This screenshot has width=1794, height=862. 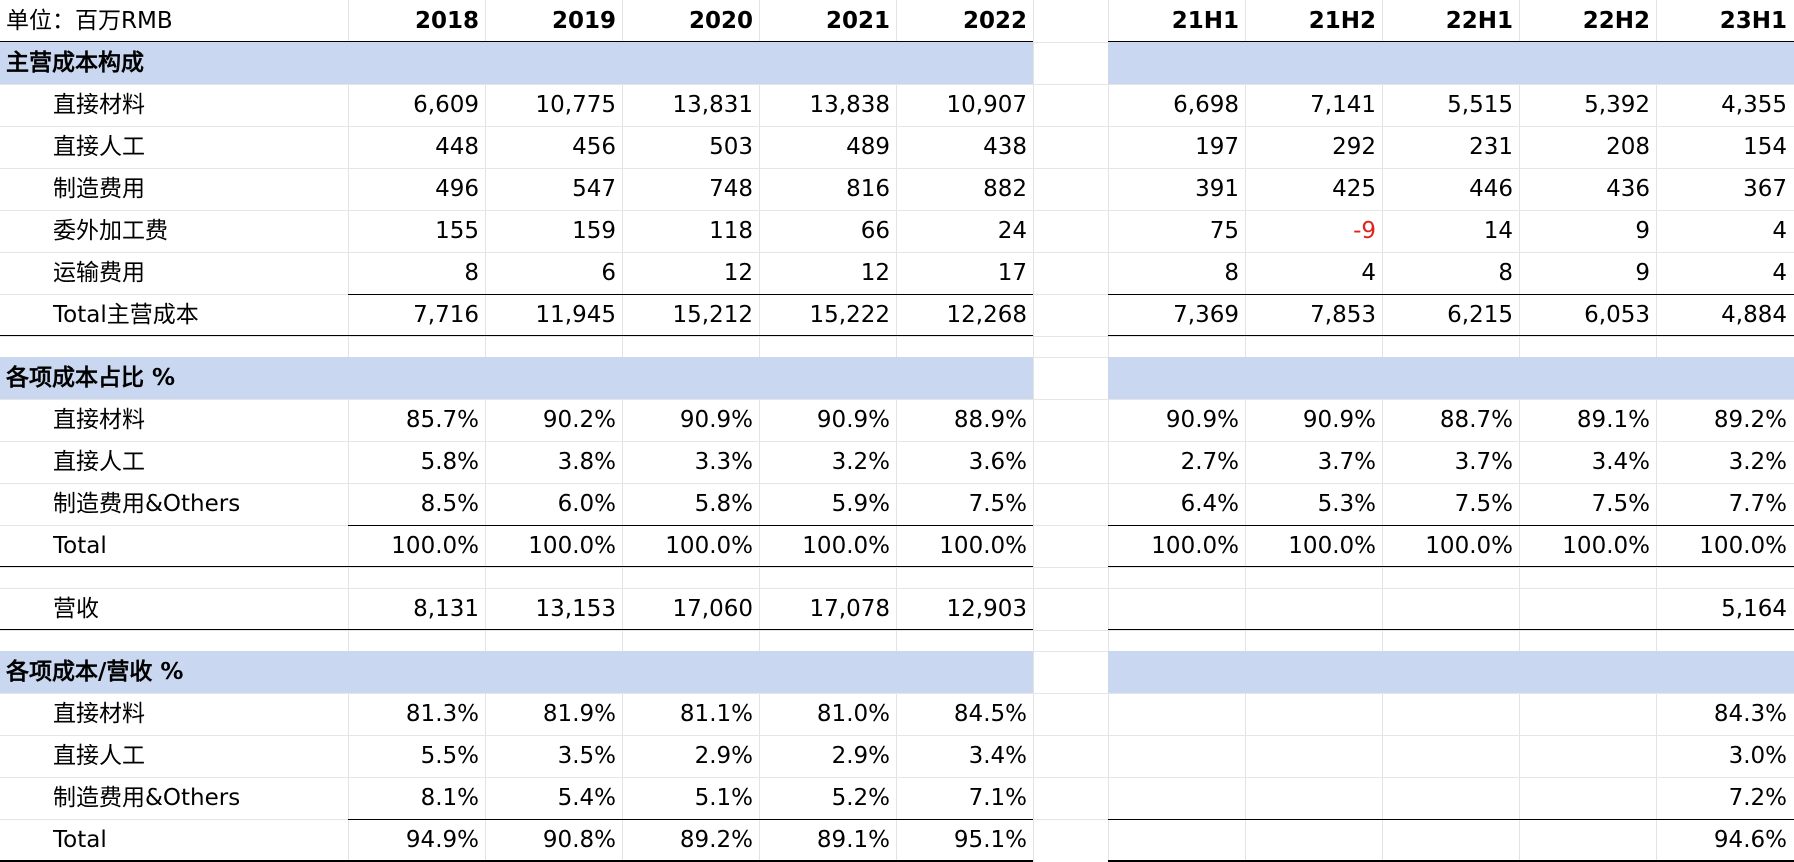 I want to click on year-value-cell: 3.6%, so click(x=997, y=462).